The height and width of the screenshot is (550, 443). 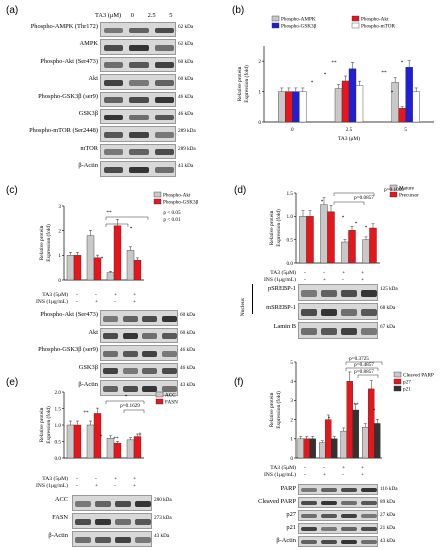 I want to click on panel-a-header-label: TA3 (μM), so click(x=108, y=15).